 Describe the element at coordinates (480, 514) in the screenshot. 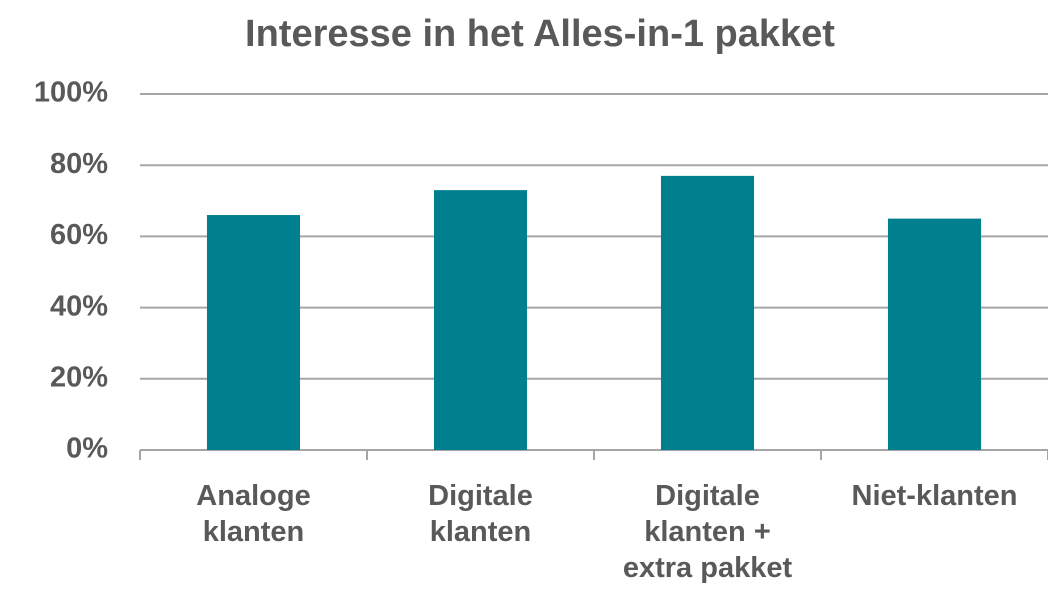

I see `x-tick-label: Digitale klanten` at that location.